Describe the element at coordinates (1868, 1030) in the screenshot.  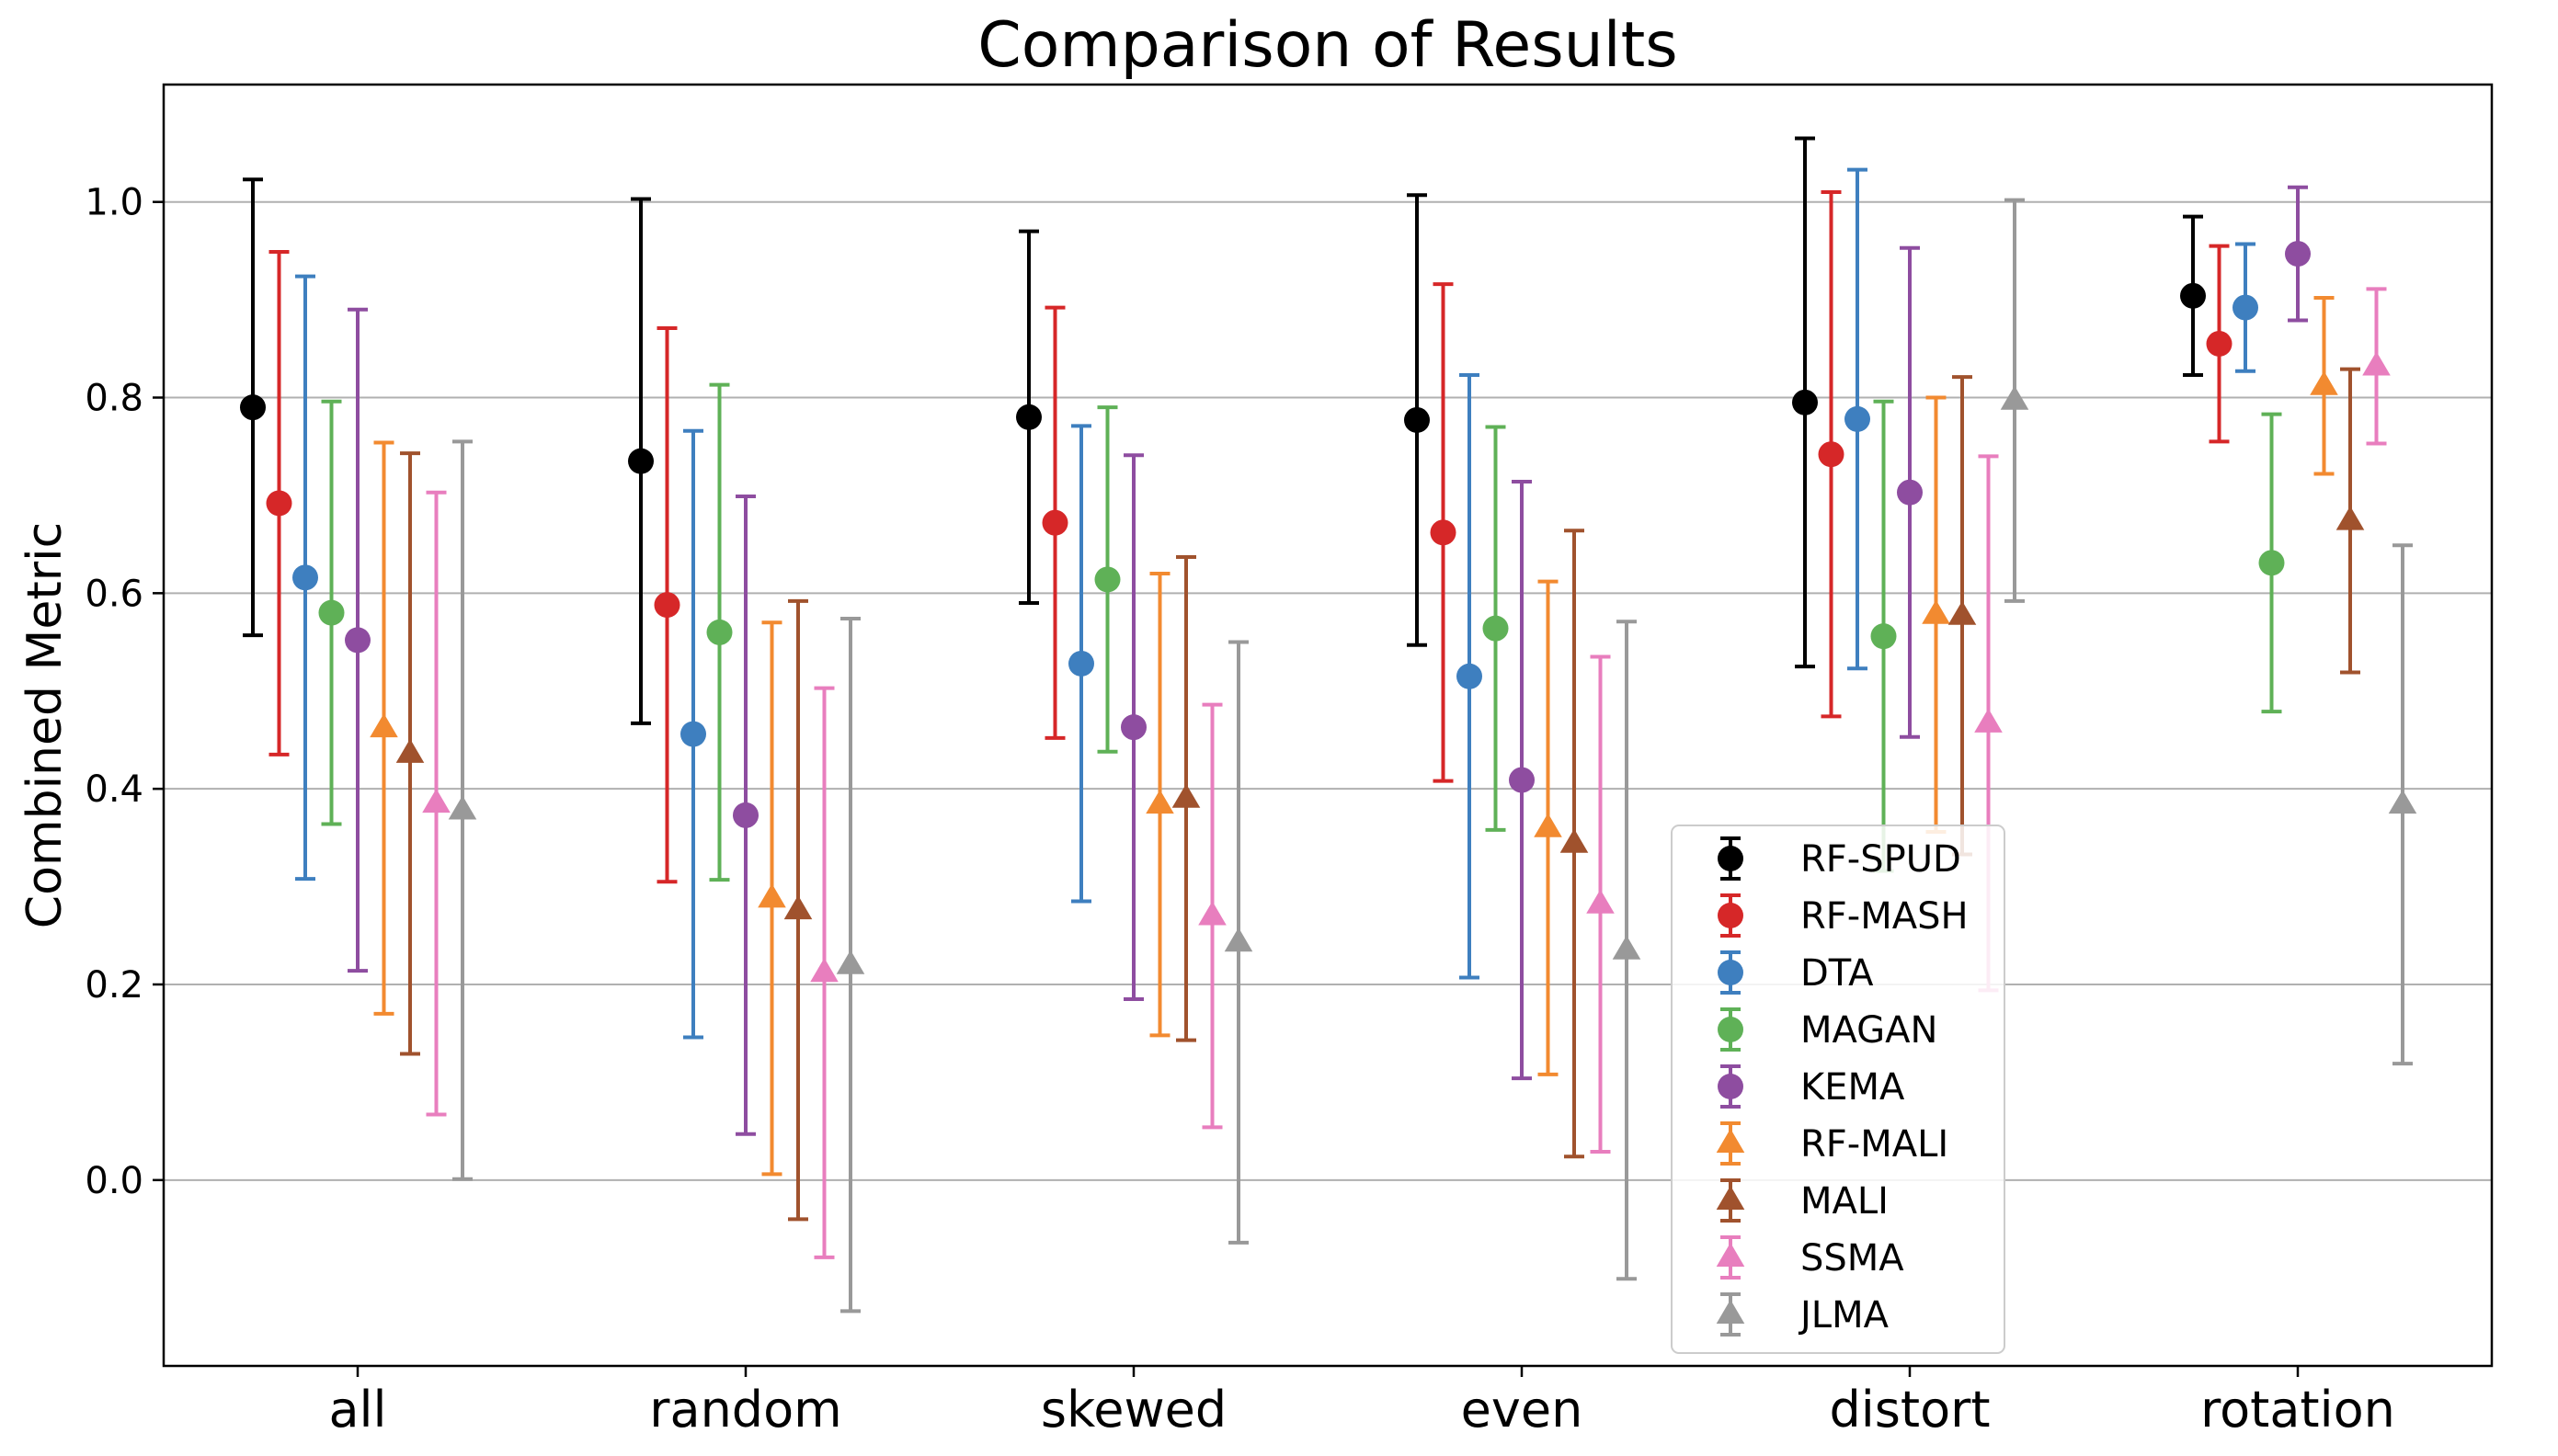
I see `legend-label: MAGAN` at that location.